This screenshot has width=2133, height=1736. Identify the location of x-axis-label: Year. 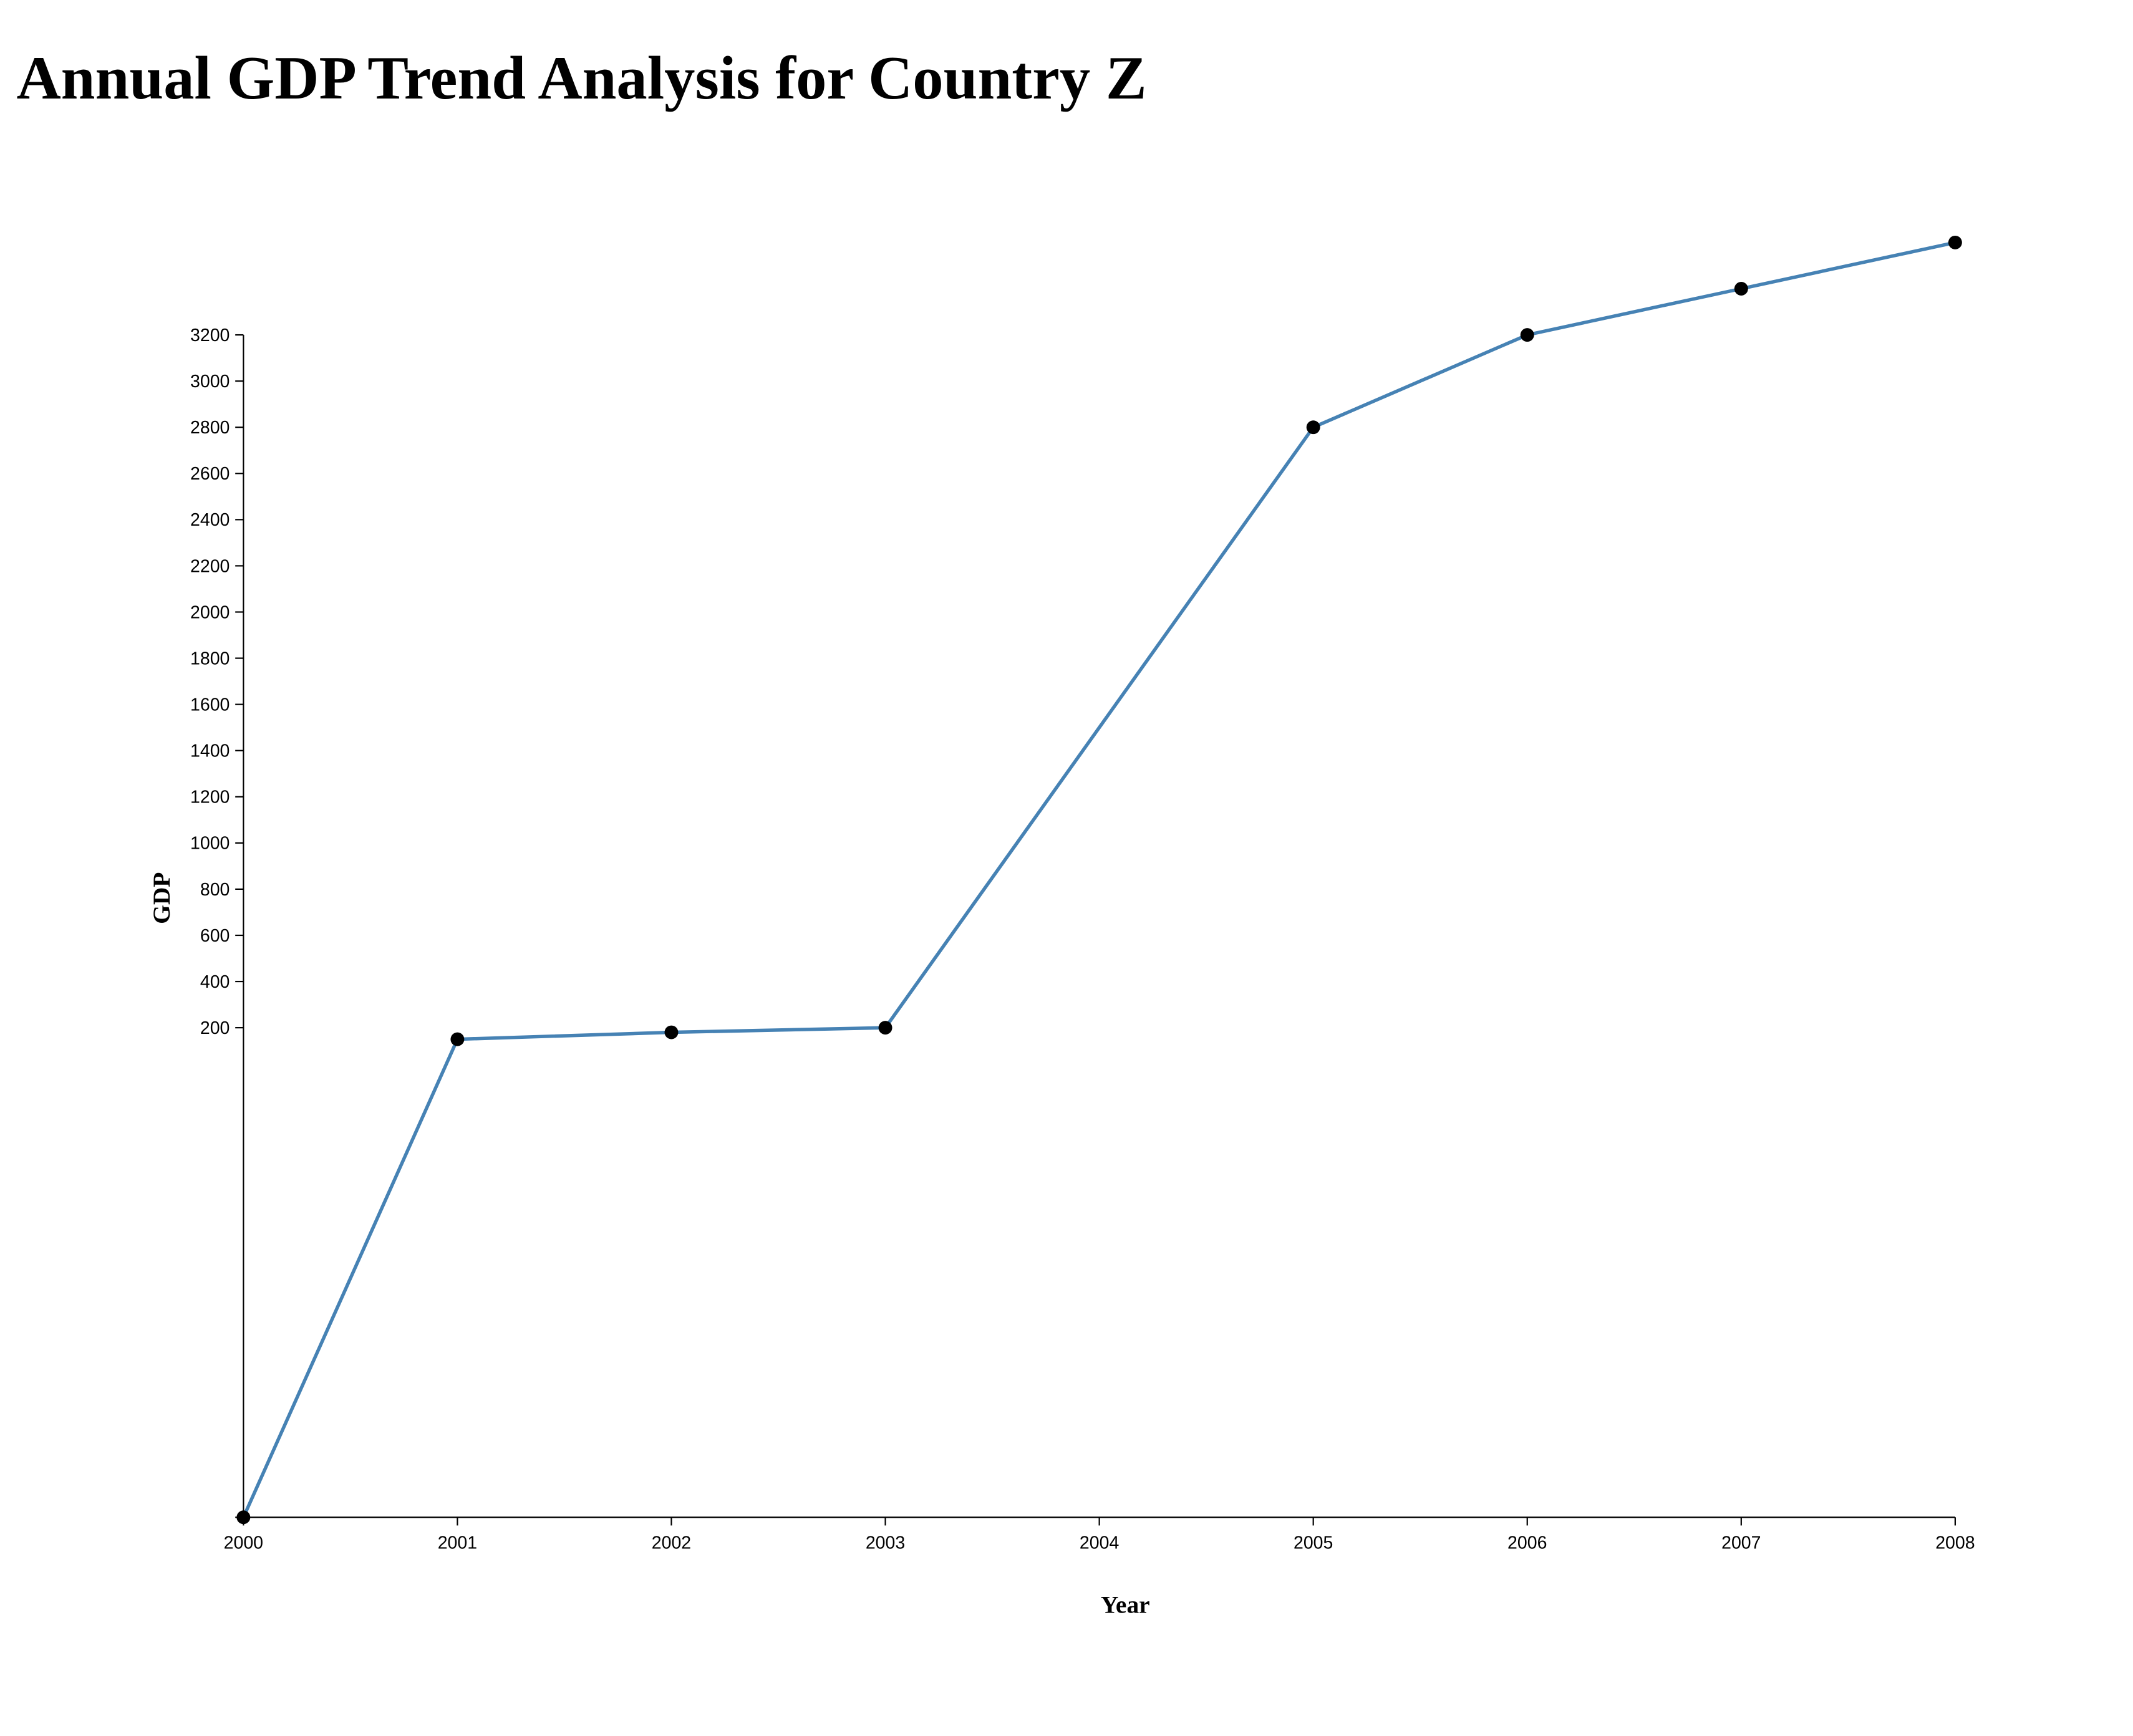
(1125, 1605).